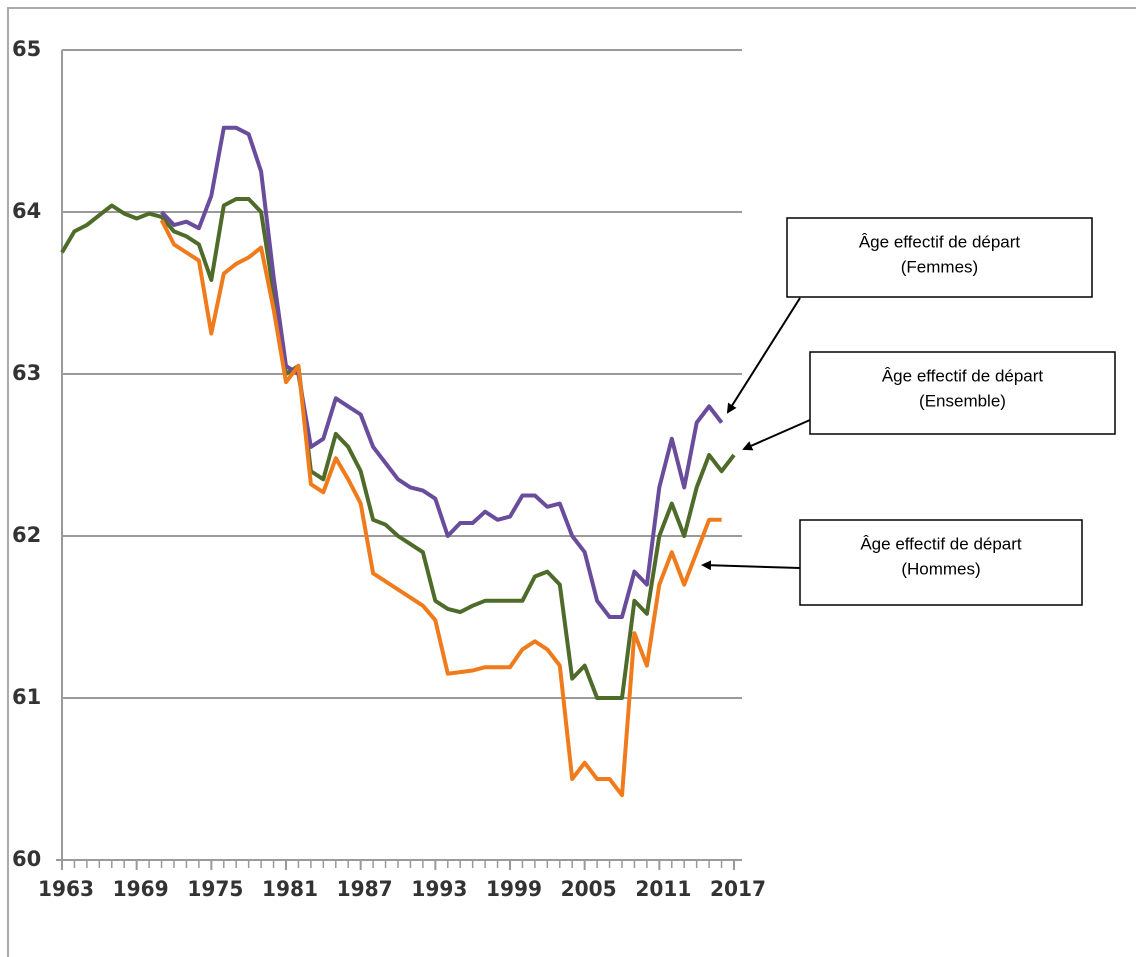 Image resolution: width=1136 pixels, height=957 pixels. What do you see at coordinates (663, 889) in the screenshot?
I see `x-tick-label: 2011` at bounding box center [663, 889].